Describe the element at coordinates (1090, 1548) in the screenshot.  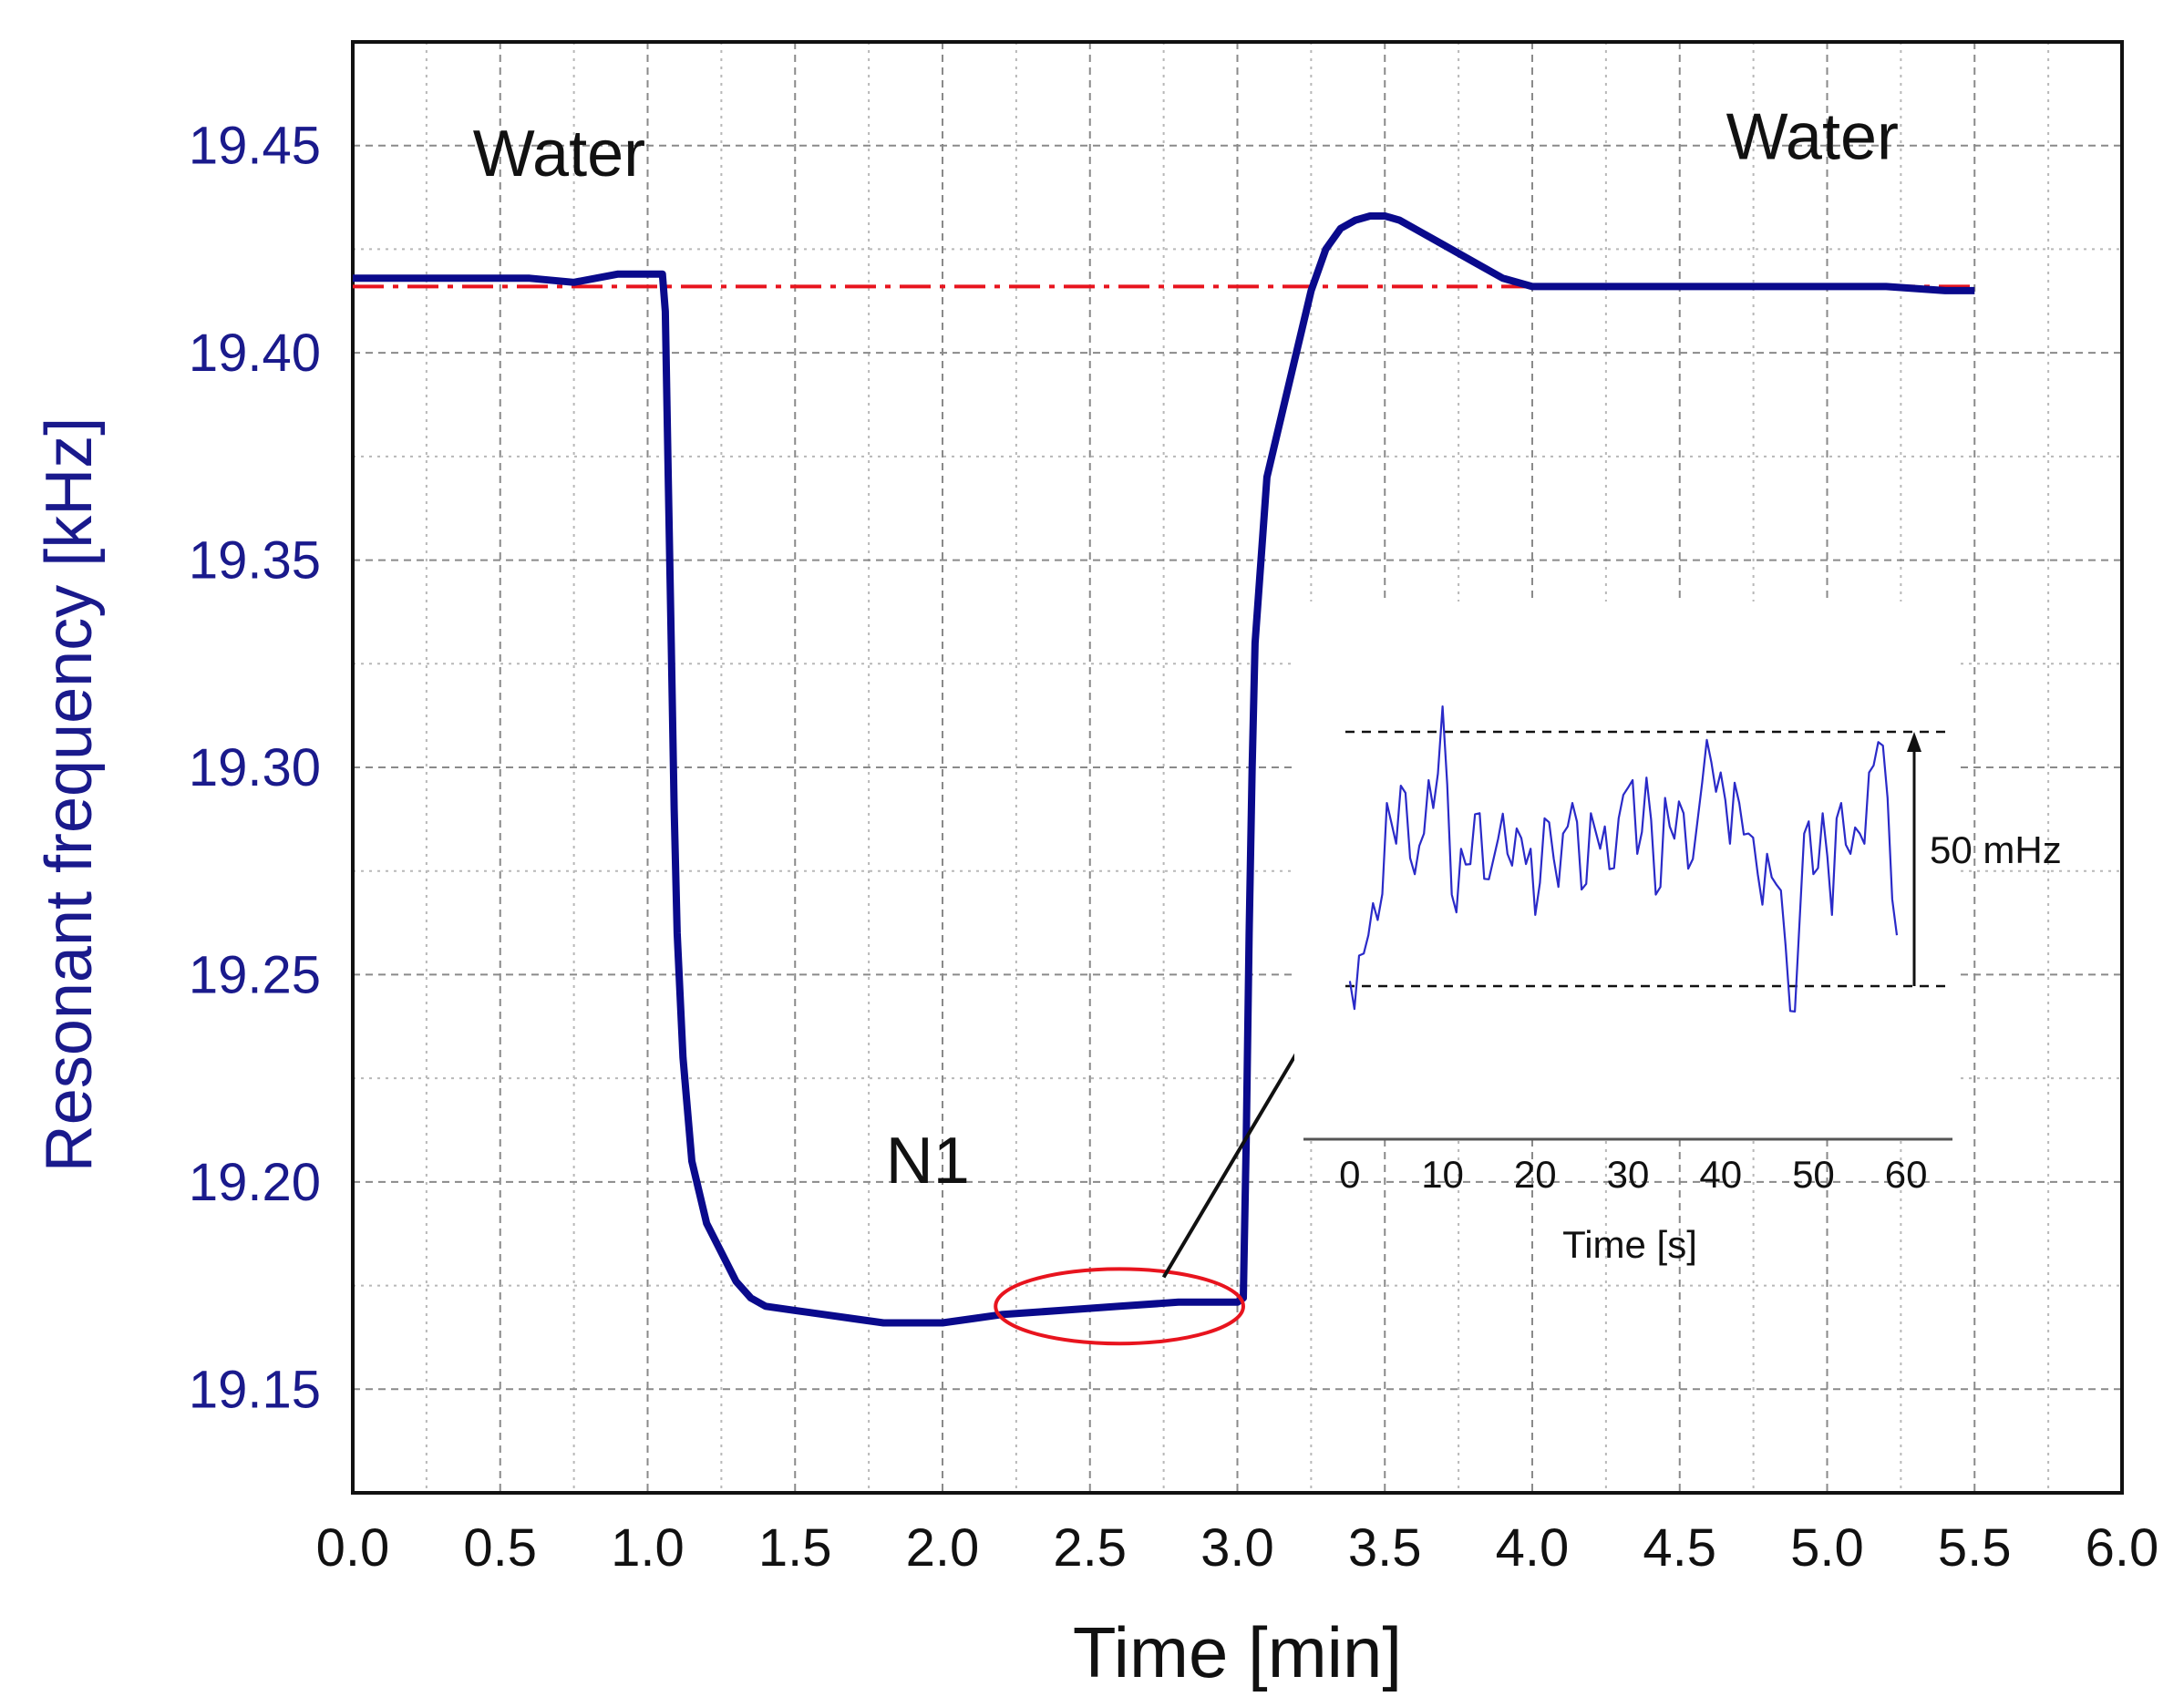
I see `x-tick-label: 2.5` at that location.